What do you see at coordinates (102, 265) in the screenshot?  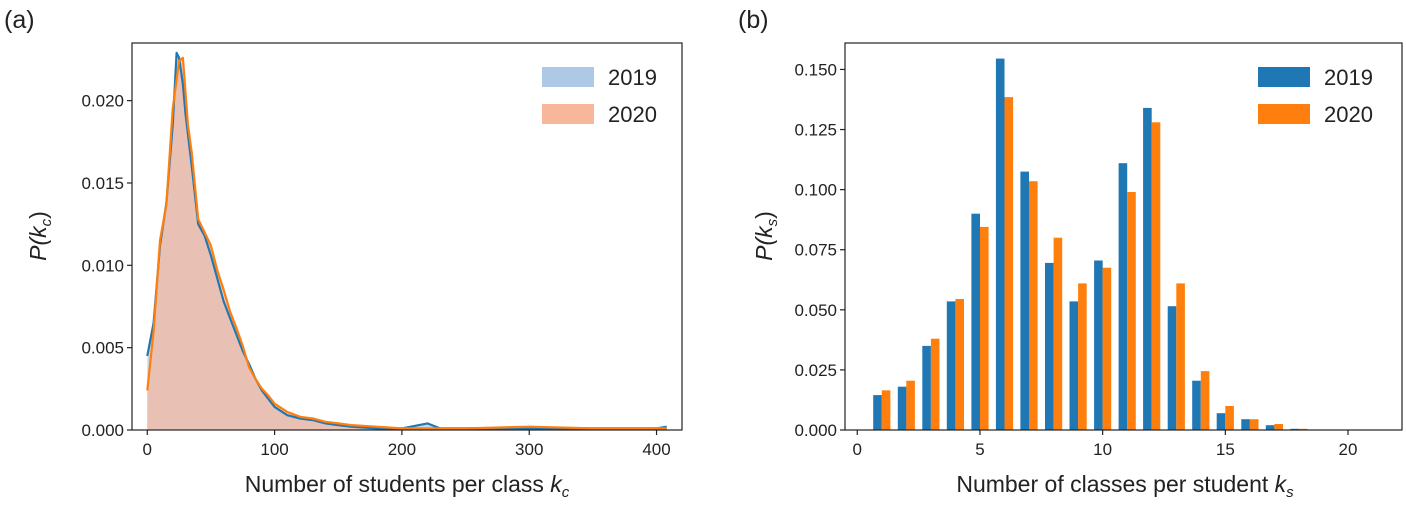 I see `y-tick-label: 0.010` at bounding box center [102, 265].